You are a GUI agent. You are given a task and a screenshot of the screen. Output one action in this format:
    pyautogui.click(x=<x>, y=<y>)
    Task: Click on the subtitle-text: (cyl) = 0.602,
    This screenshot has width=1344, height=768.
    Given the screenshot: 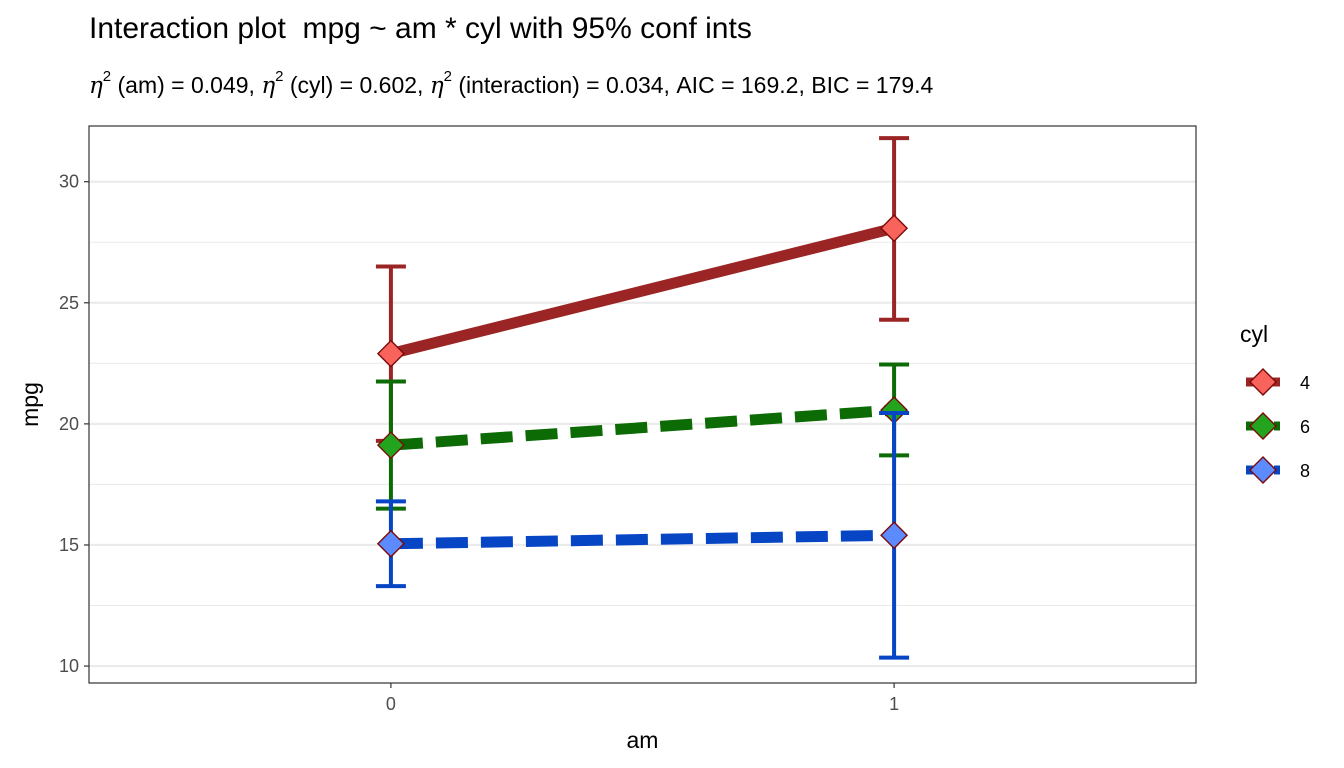 What is the action you would take?
    pyautogui.click(x=356, y=85)
    